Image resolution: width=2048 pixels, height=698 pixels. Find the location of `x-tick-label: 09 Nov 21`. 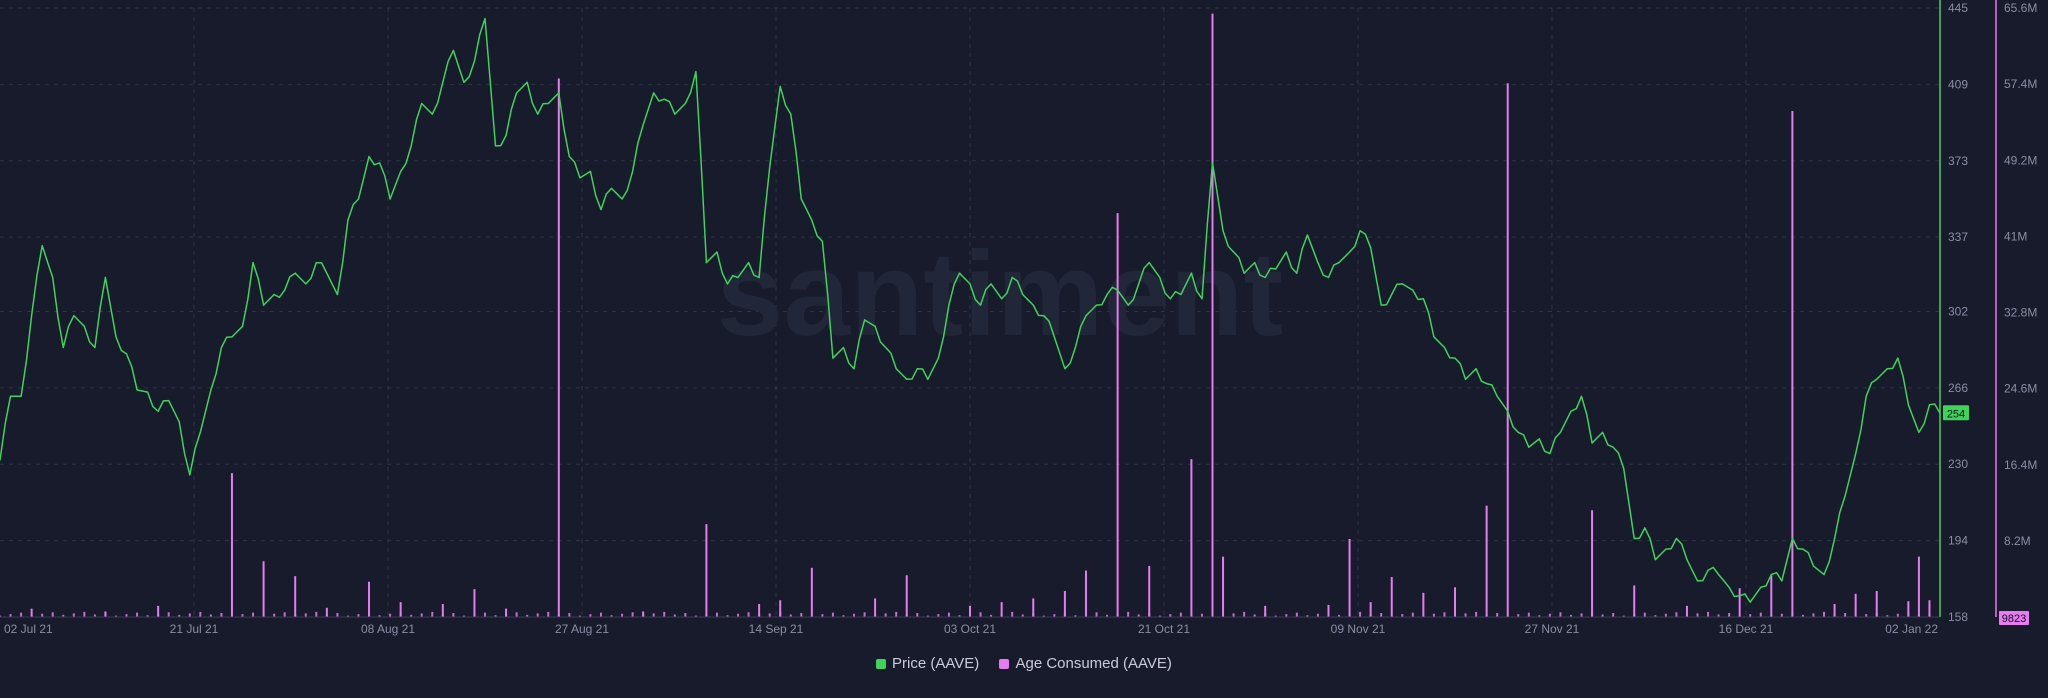

x-tick-label: 09 Nov 21 is located at coordinates (1358, 629).